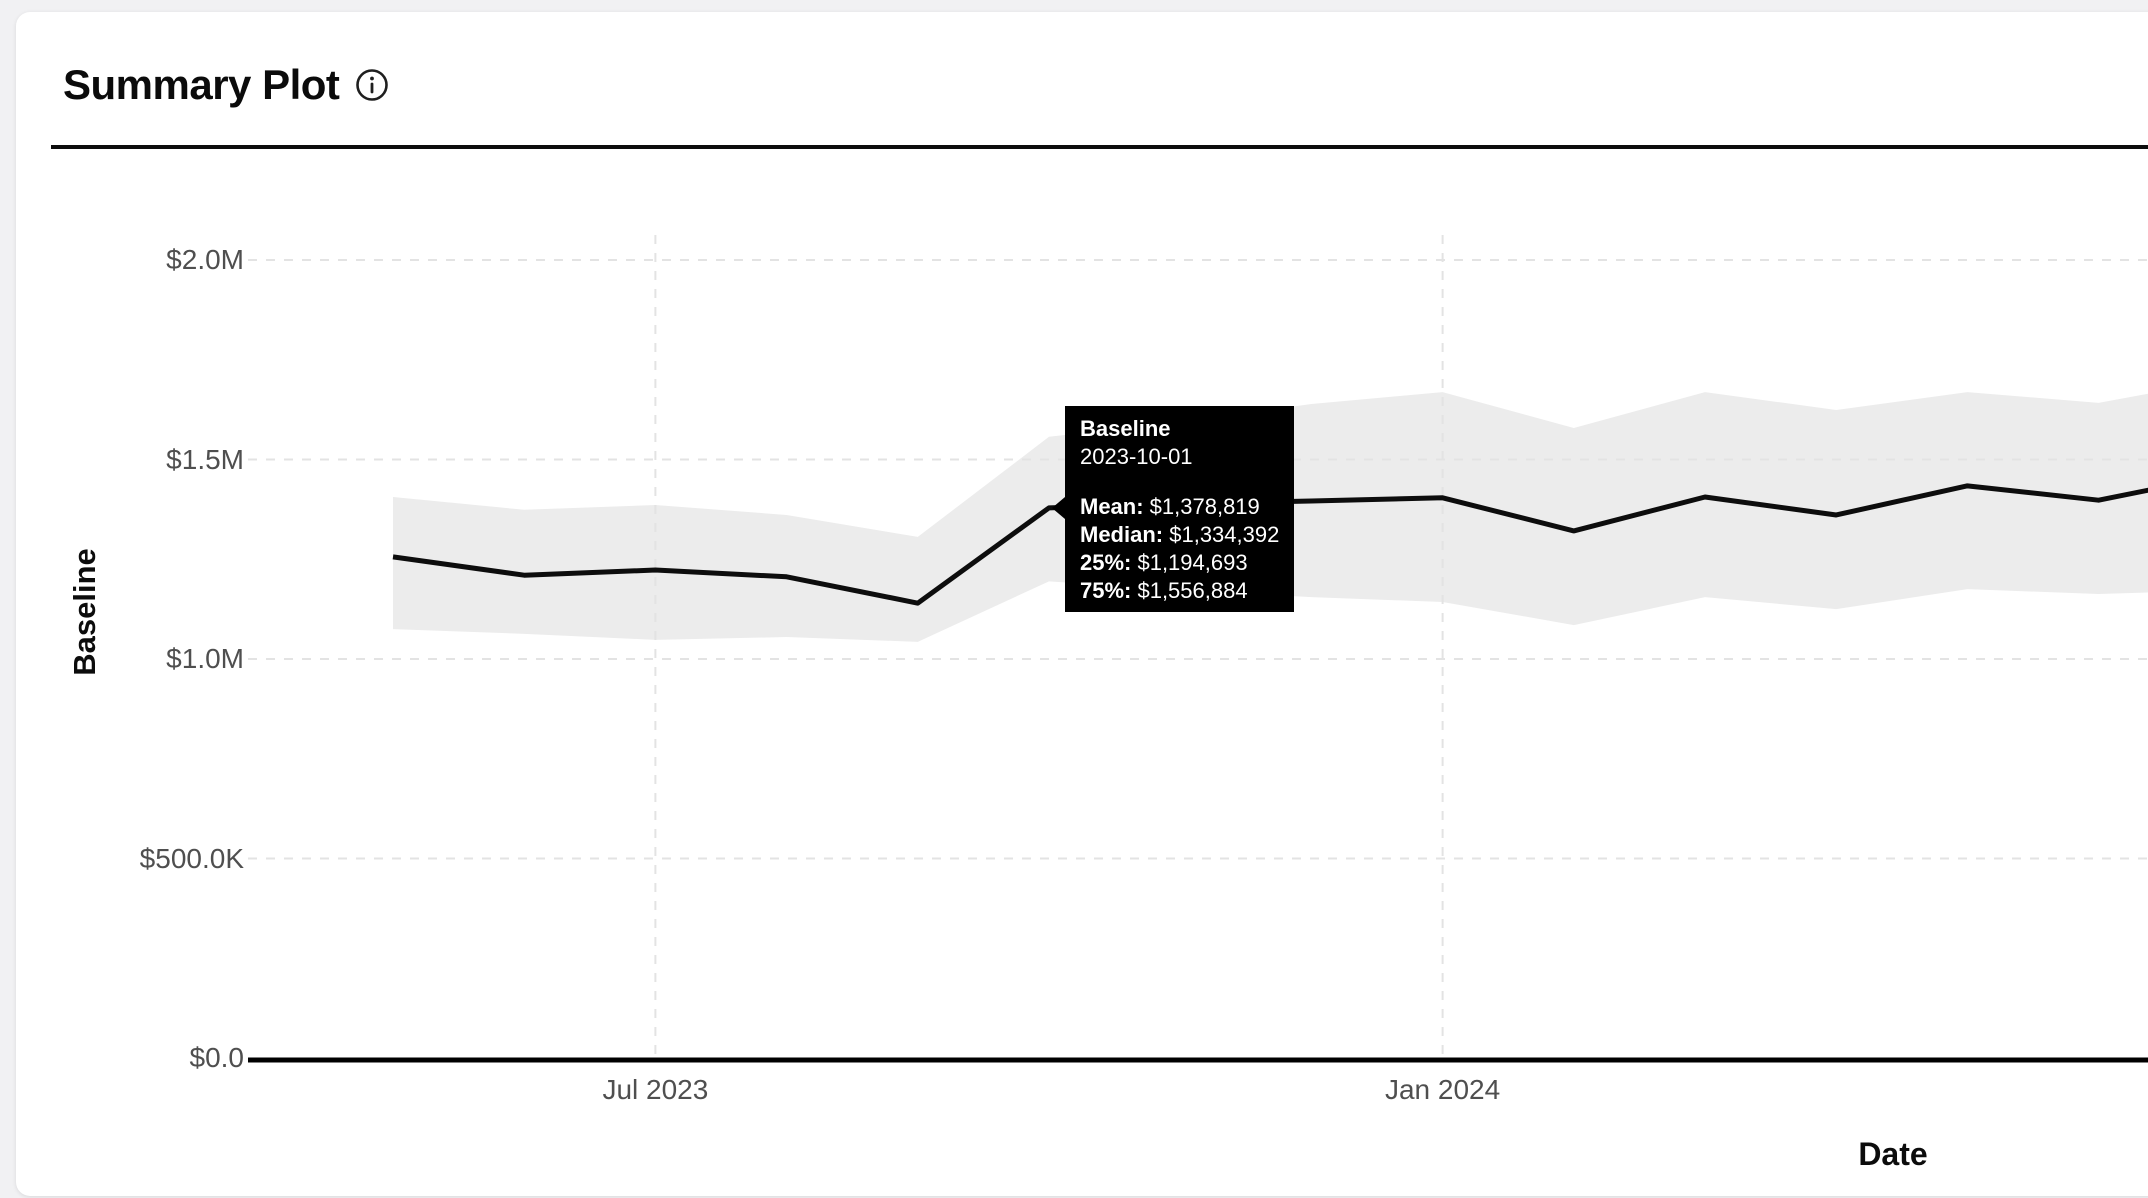  I want to click on tooltip-date: 2023-10-01, so click(1136, 456).